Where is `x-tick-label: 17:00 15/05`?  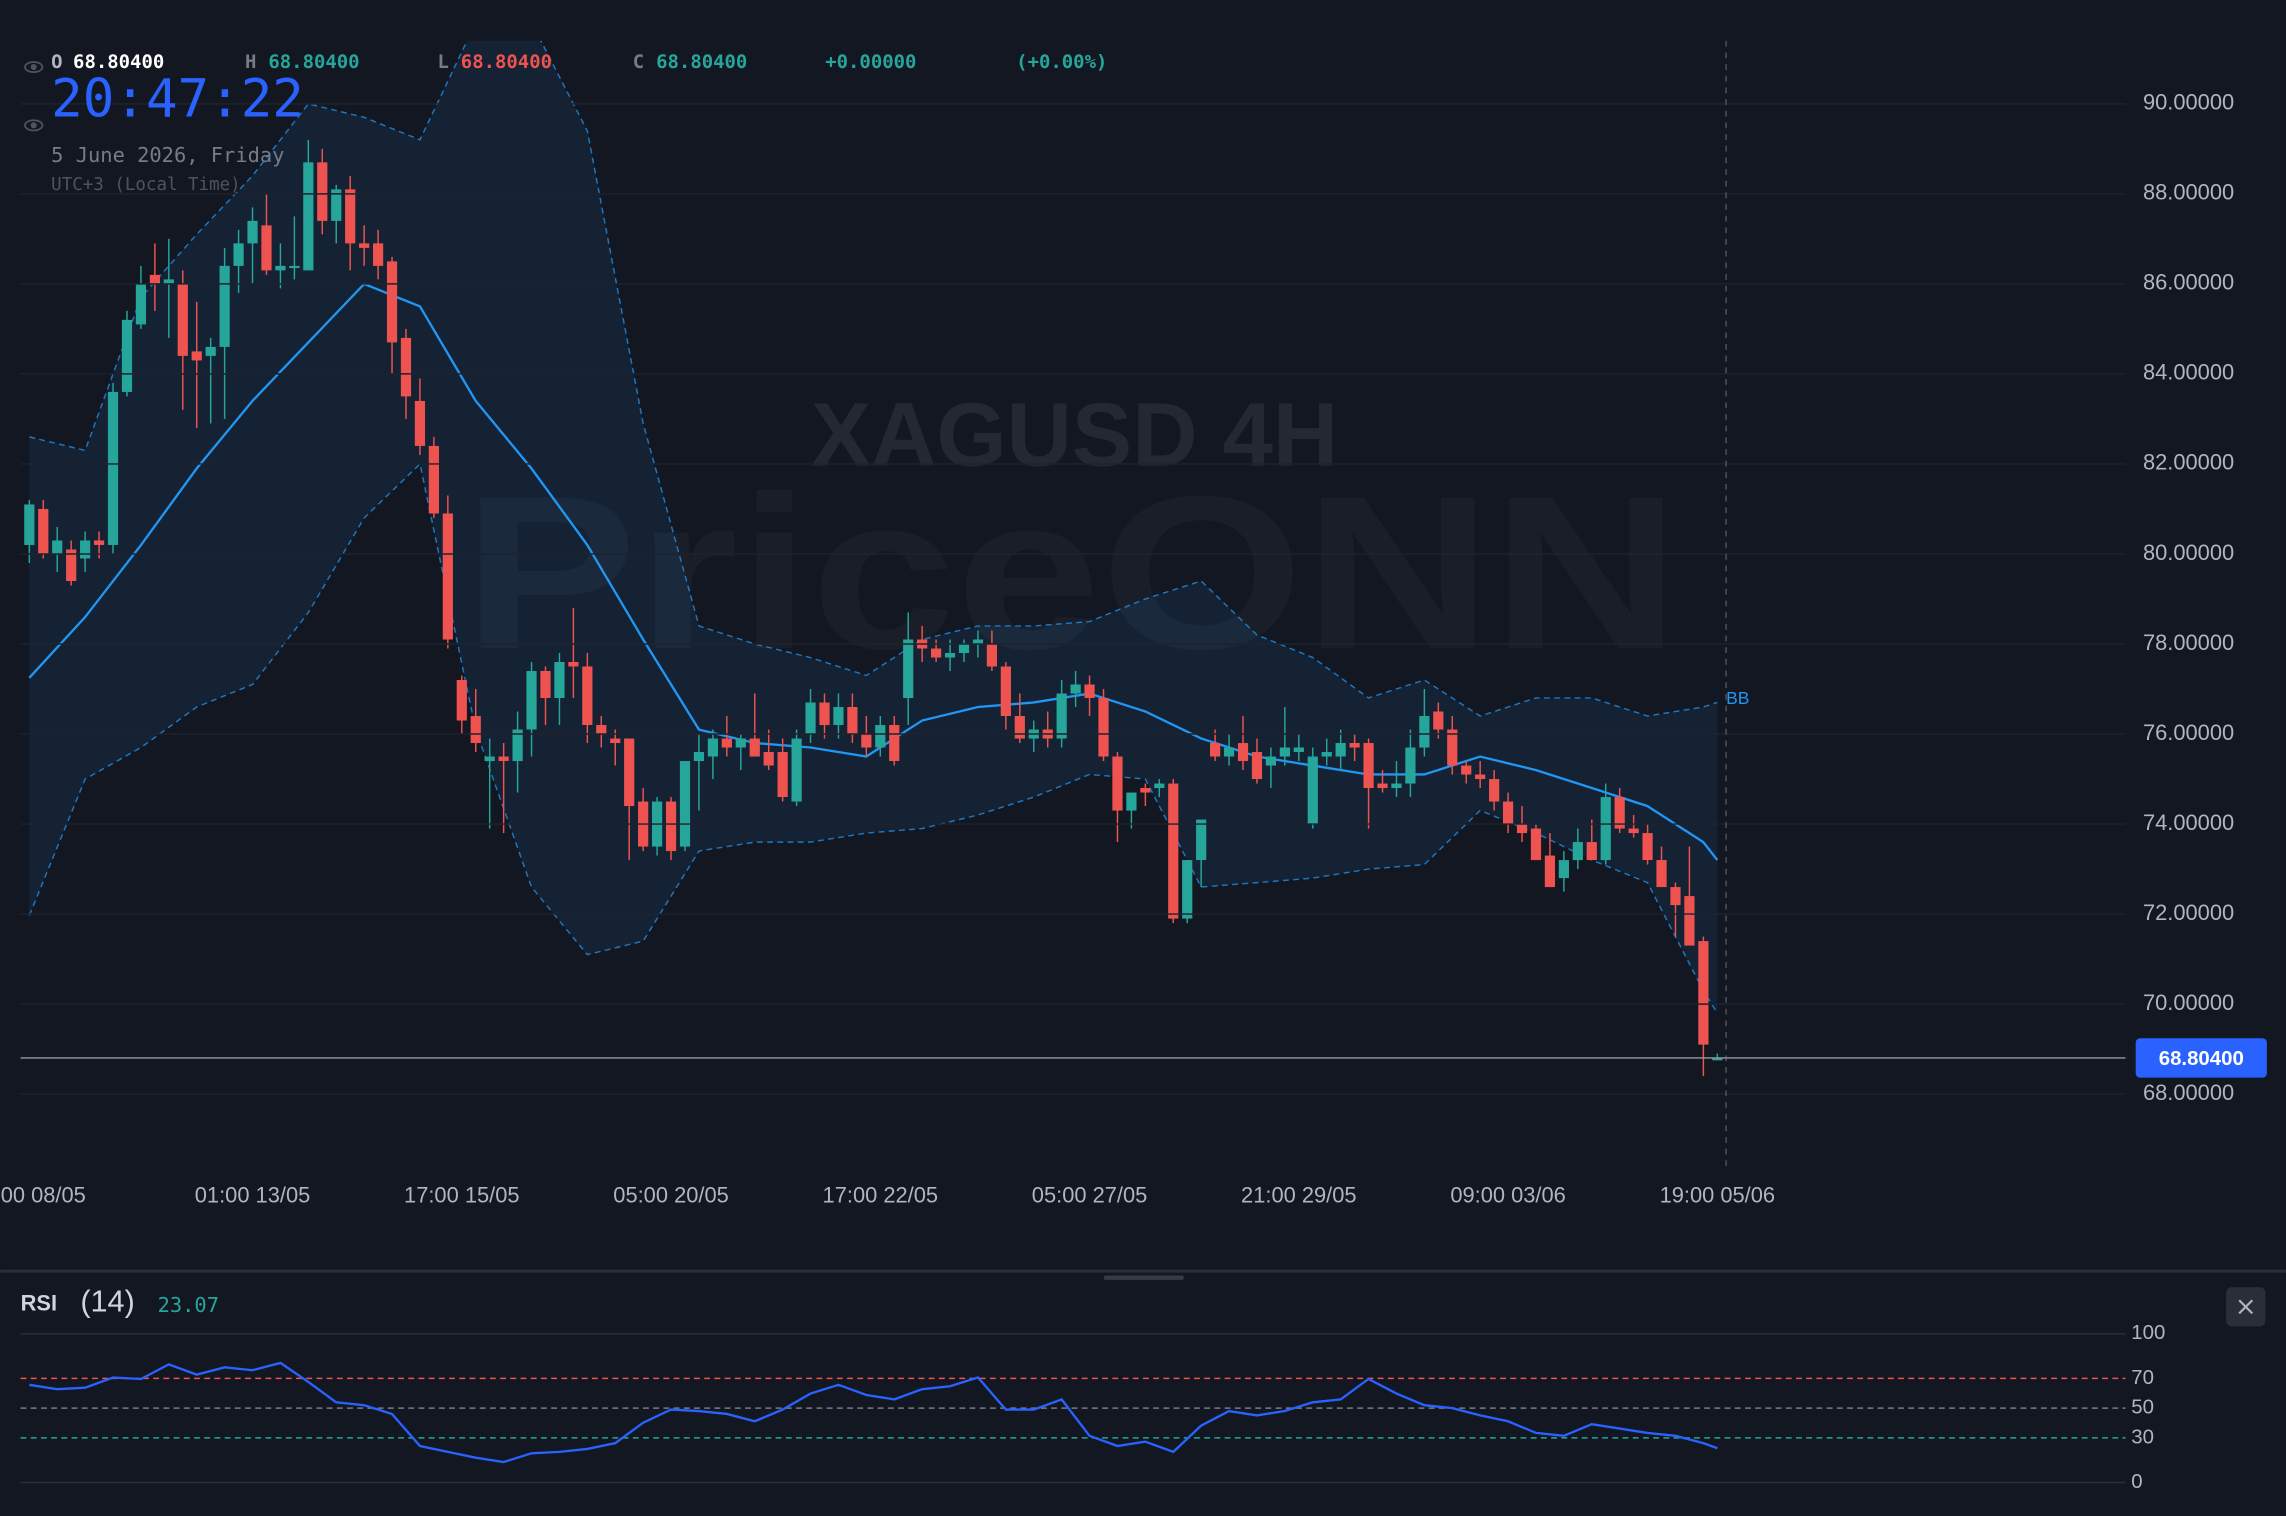
x-tick-label: 17:00 15/05 is located at coordinates (461, 1195).